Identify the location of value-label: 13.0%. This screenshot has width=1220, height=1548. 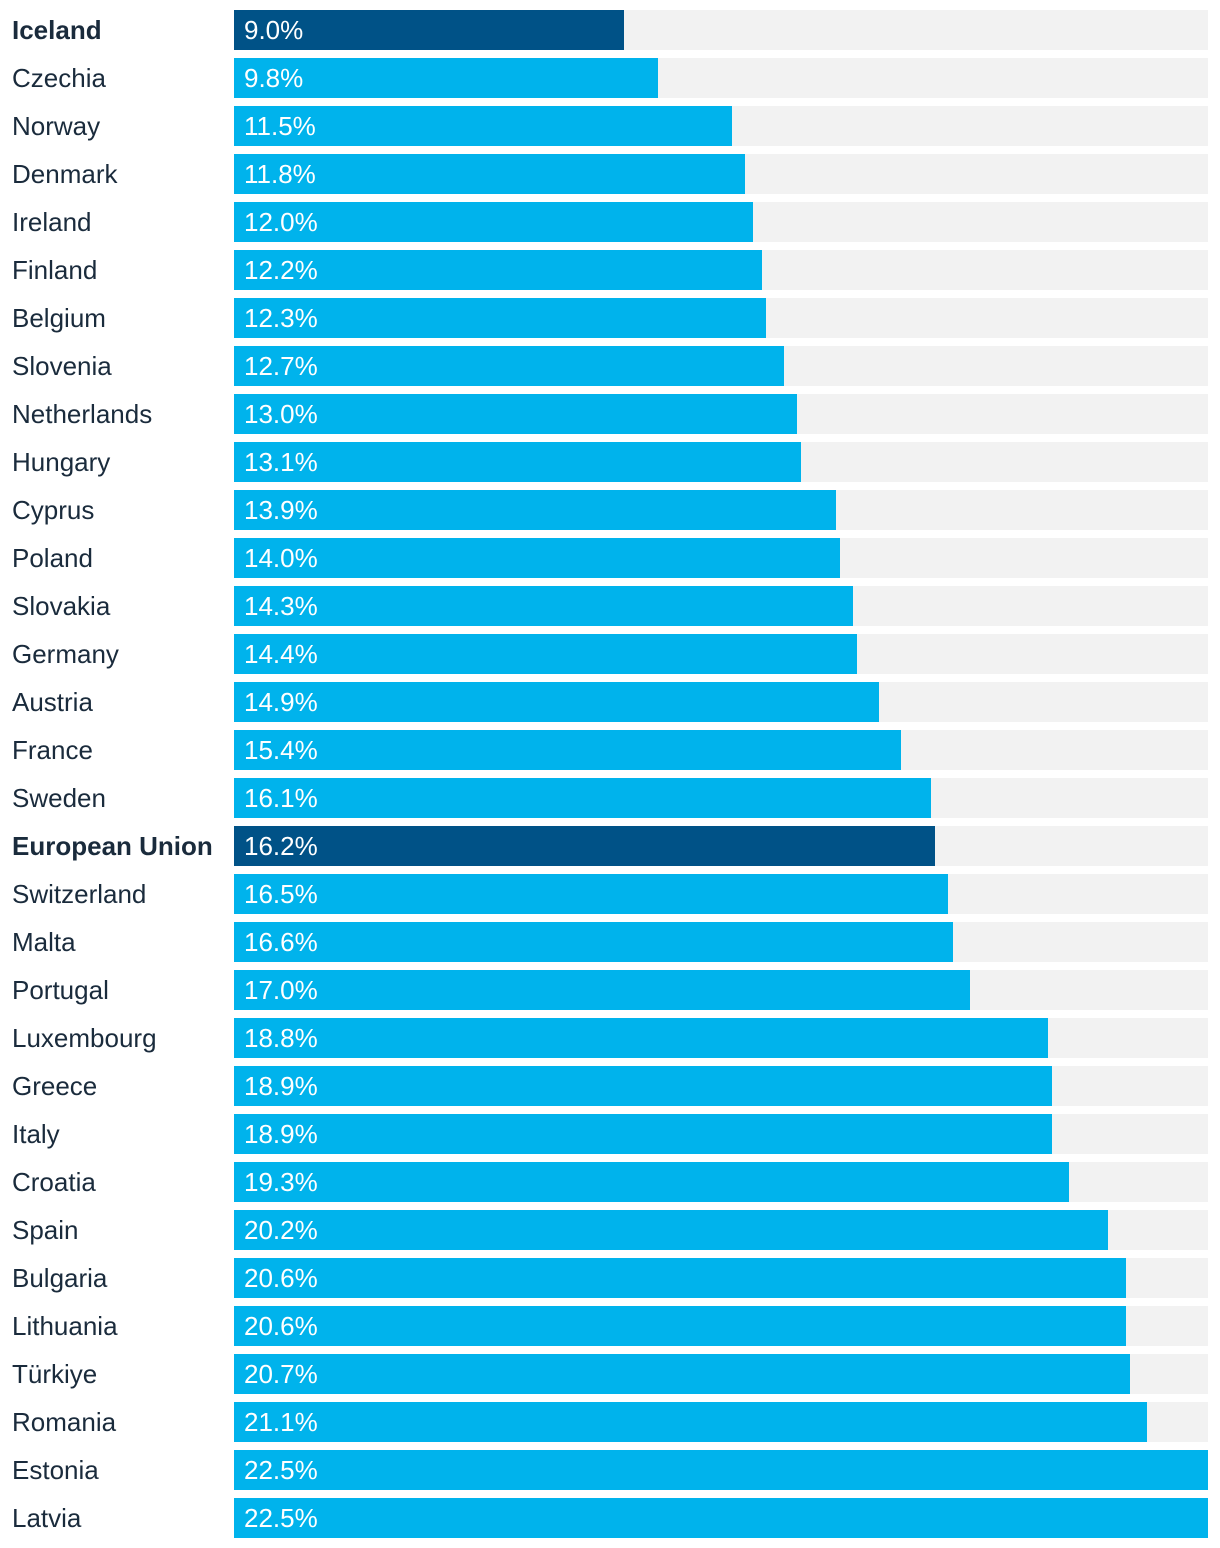
(281, 414).